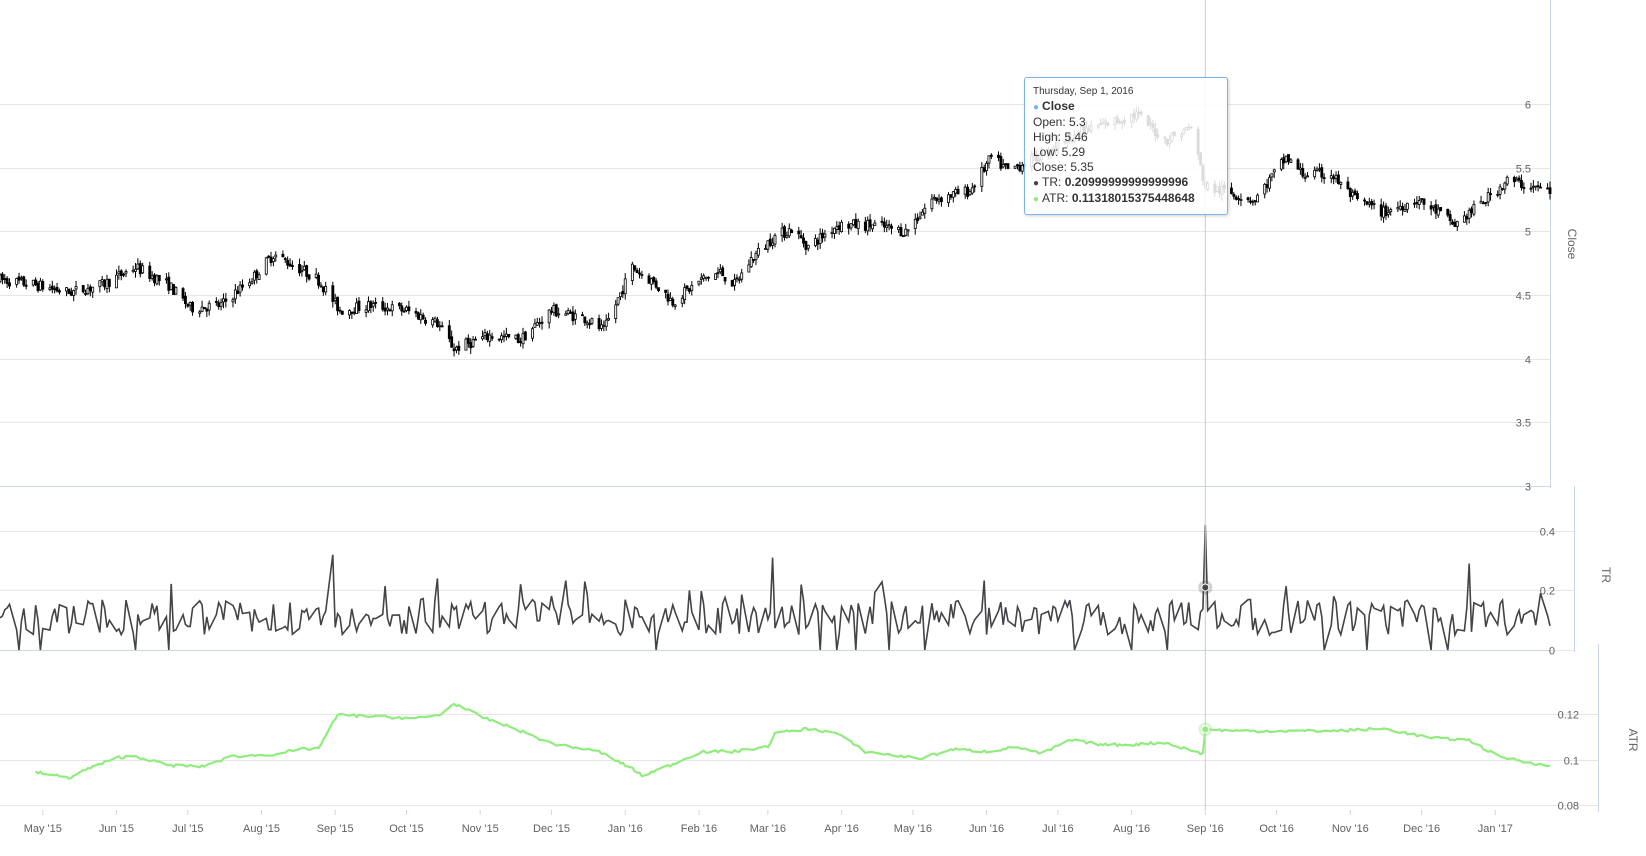  I want to click on tooltip-series-name: Close, so click(1058, 106).